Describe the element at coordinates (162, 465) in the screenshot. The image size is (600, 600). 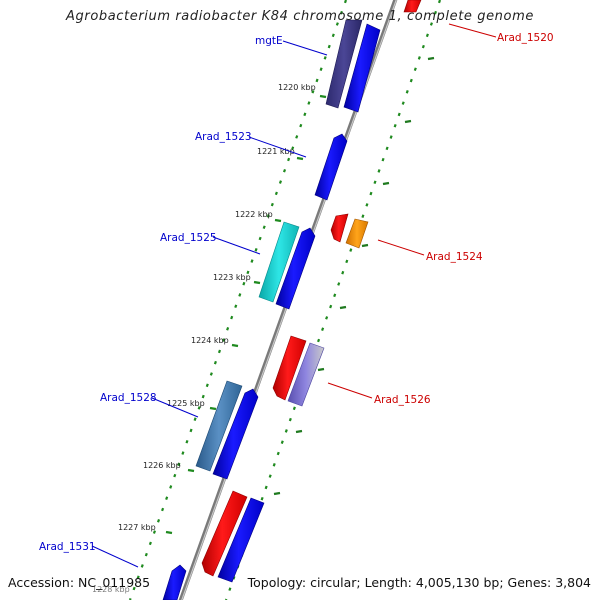
I see `ruler-label-1226: 1226 kbp` at that location.